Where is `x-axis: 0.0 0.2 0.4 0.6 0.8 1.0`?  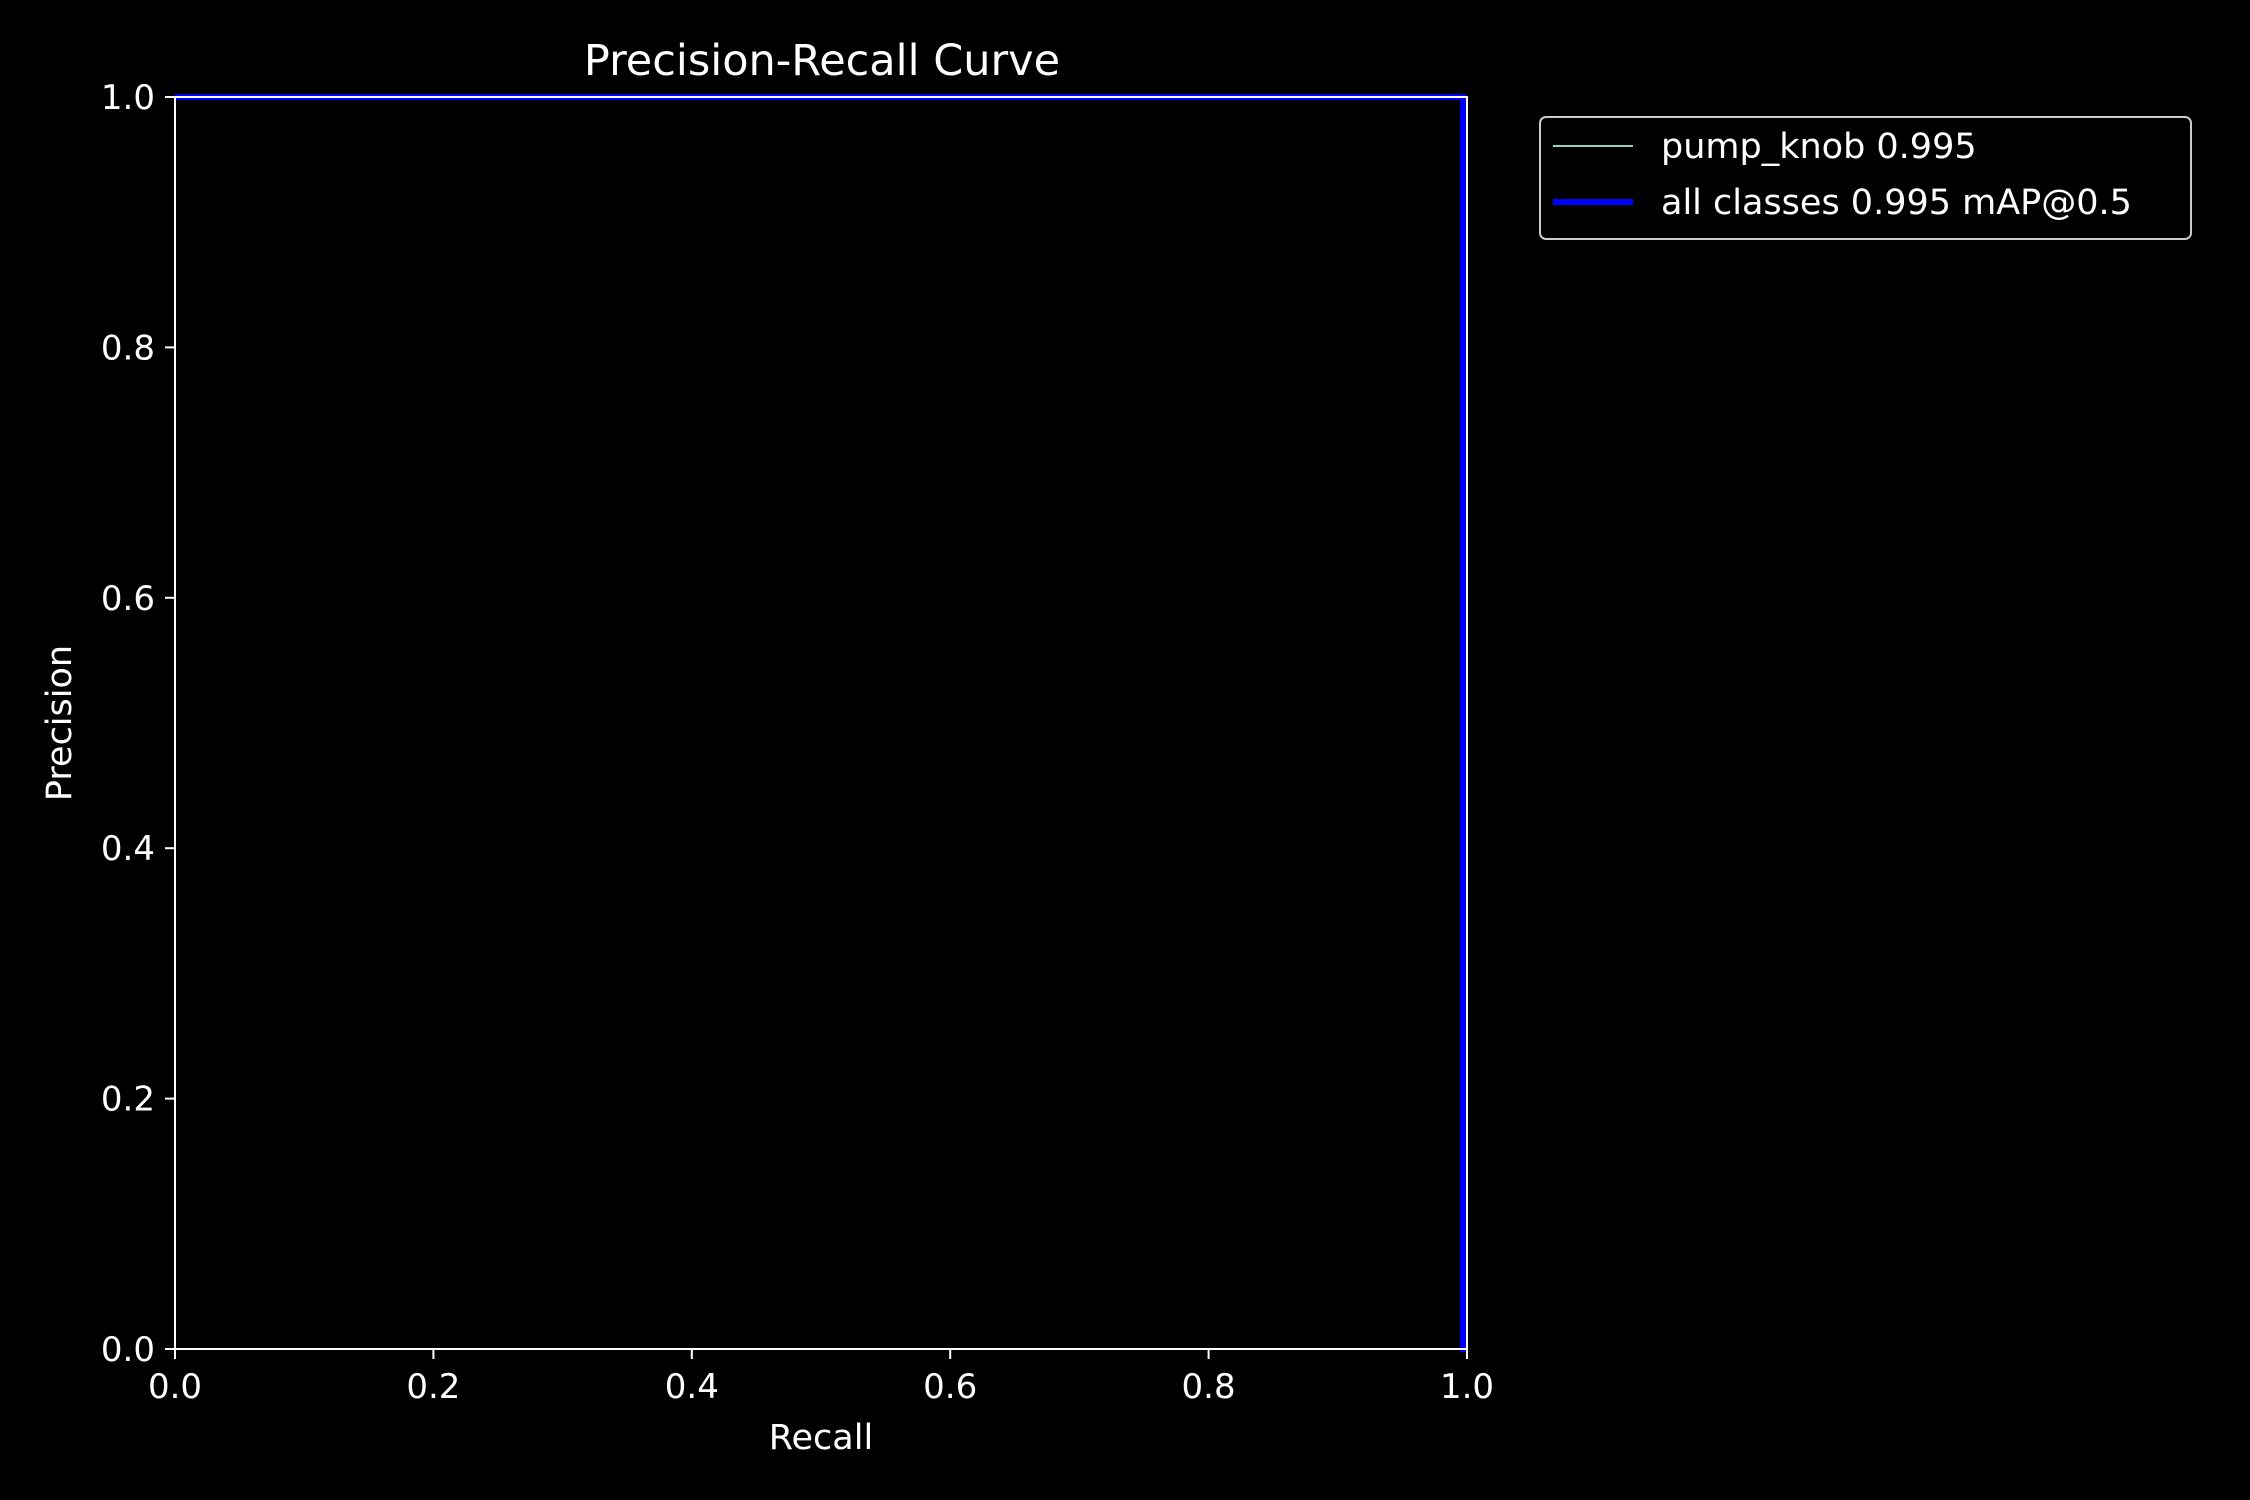
x-axis: 0.0 0.2 0.4 0.6 0.8 1.0 is located at coordinates (821, 1378).